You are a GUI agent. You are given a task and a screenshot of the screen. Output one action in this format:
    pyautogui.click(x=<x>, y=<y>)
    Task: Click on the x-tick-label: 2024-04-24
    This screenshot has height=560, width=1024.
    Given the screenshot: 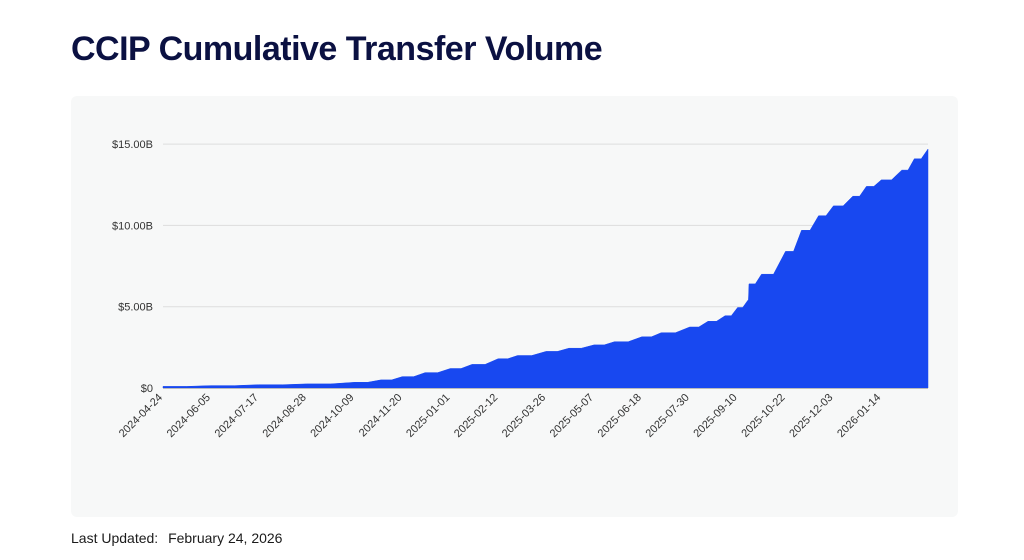 What is the action you would take?
    pyautogui.click(x=141, y=416)
    